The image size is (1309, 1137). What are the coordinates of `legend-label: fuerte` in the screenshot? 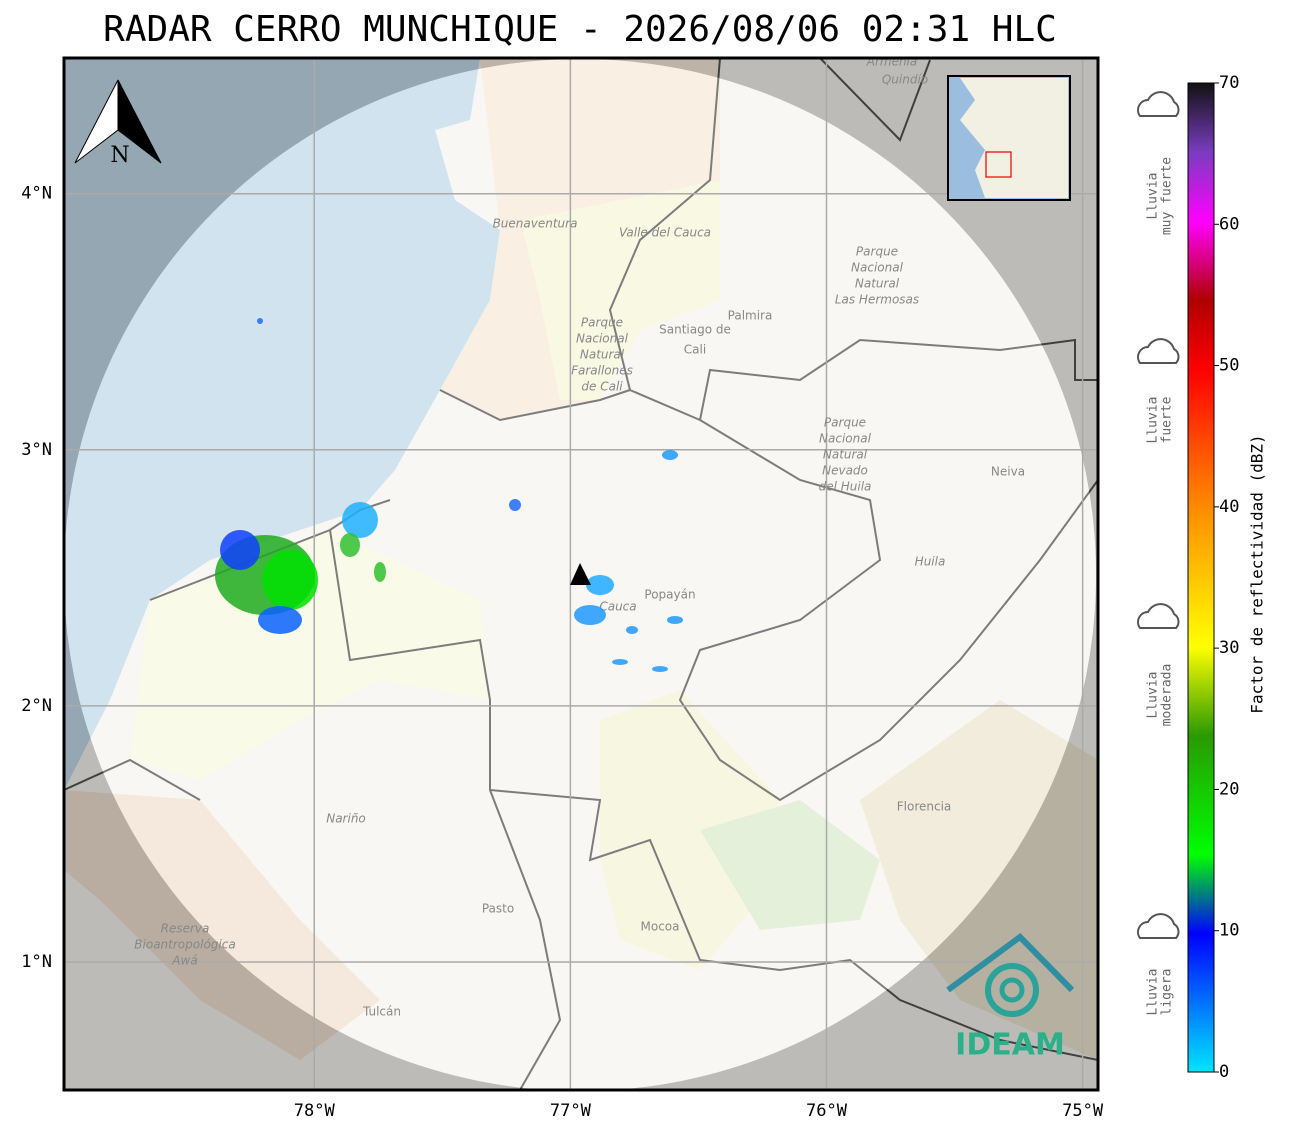 It's located at (1167, 419).